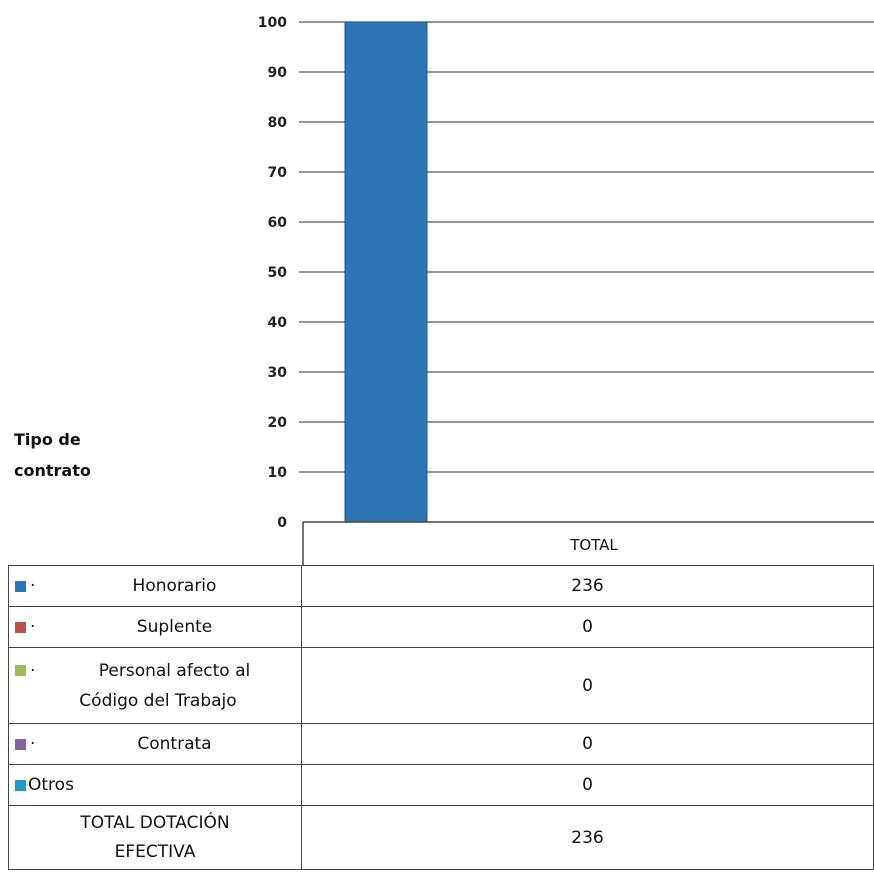 The height and width of the screenshot is (875, 874). Describe the element at coordinates (155, 785) in the screenshot. I see `row-label-cell: Otros` at that location.